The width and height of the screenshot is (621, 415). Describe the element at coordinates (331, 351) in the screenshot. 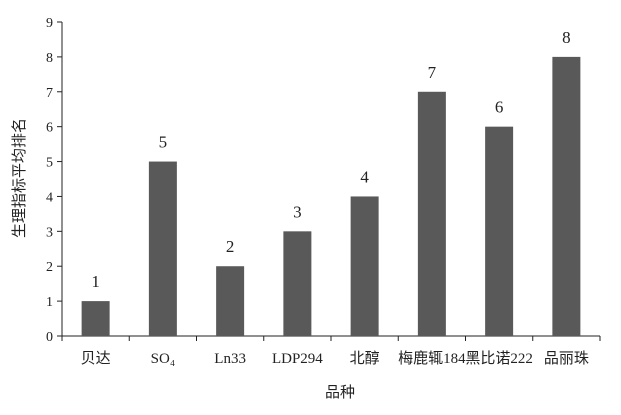

I see `x-axis: 贝达 SO₄ Ln33 LDP294 北醇 梅鹿辄184 黑比诺222 品丽珠` at that location.